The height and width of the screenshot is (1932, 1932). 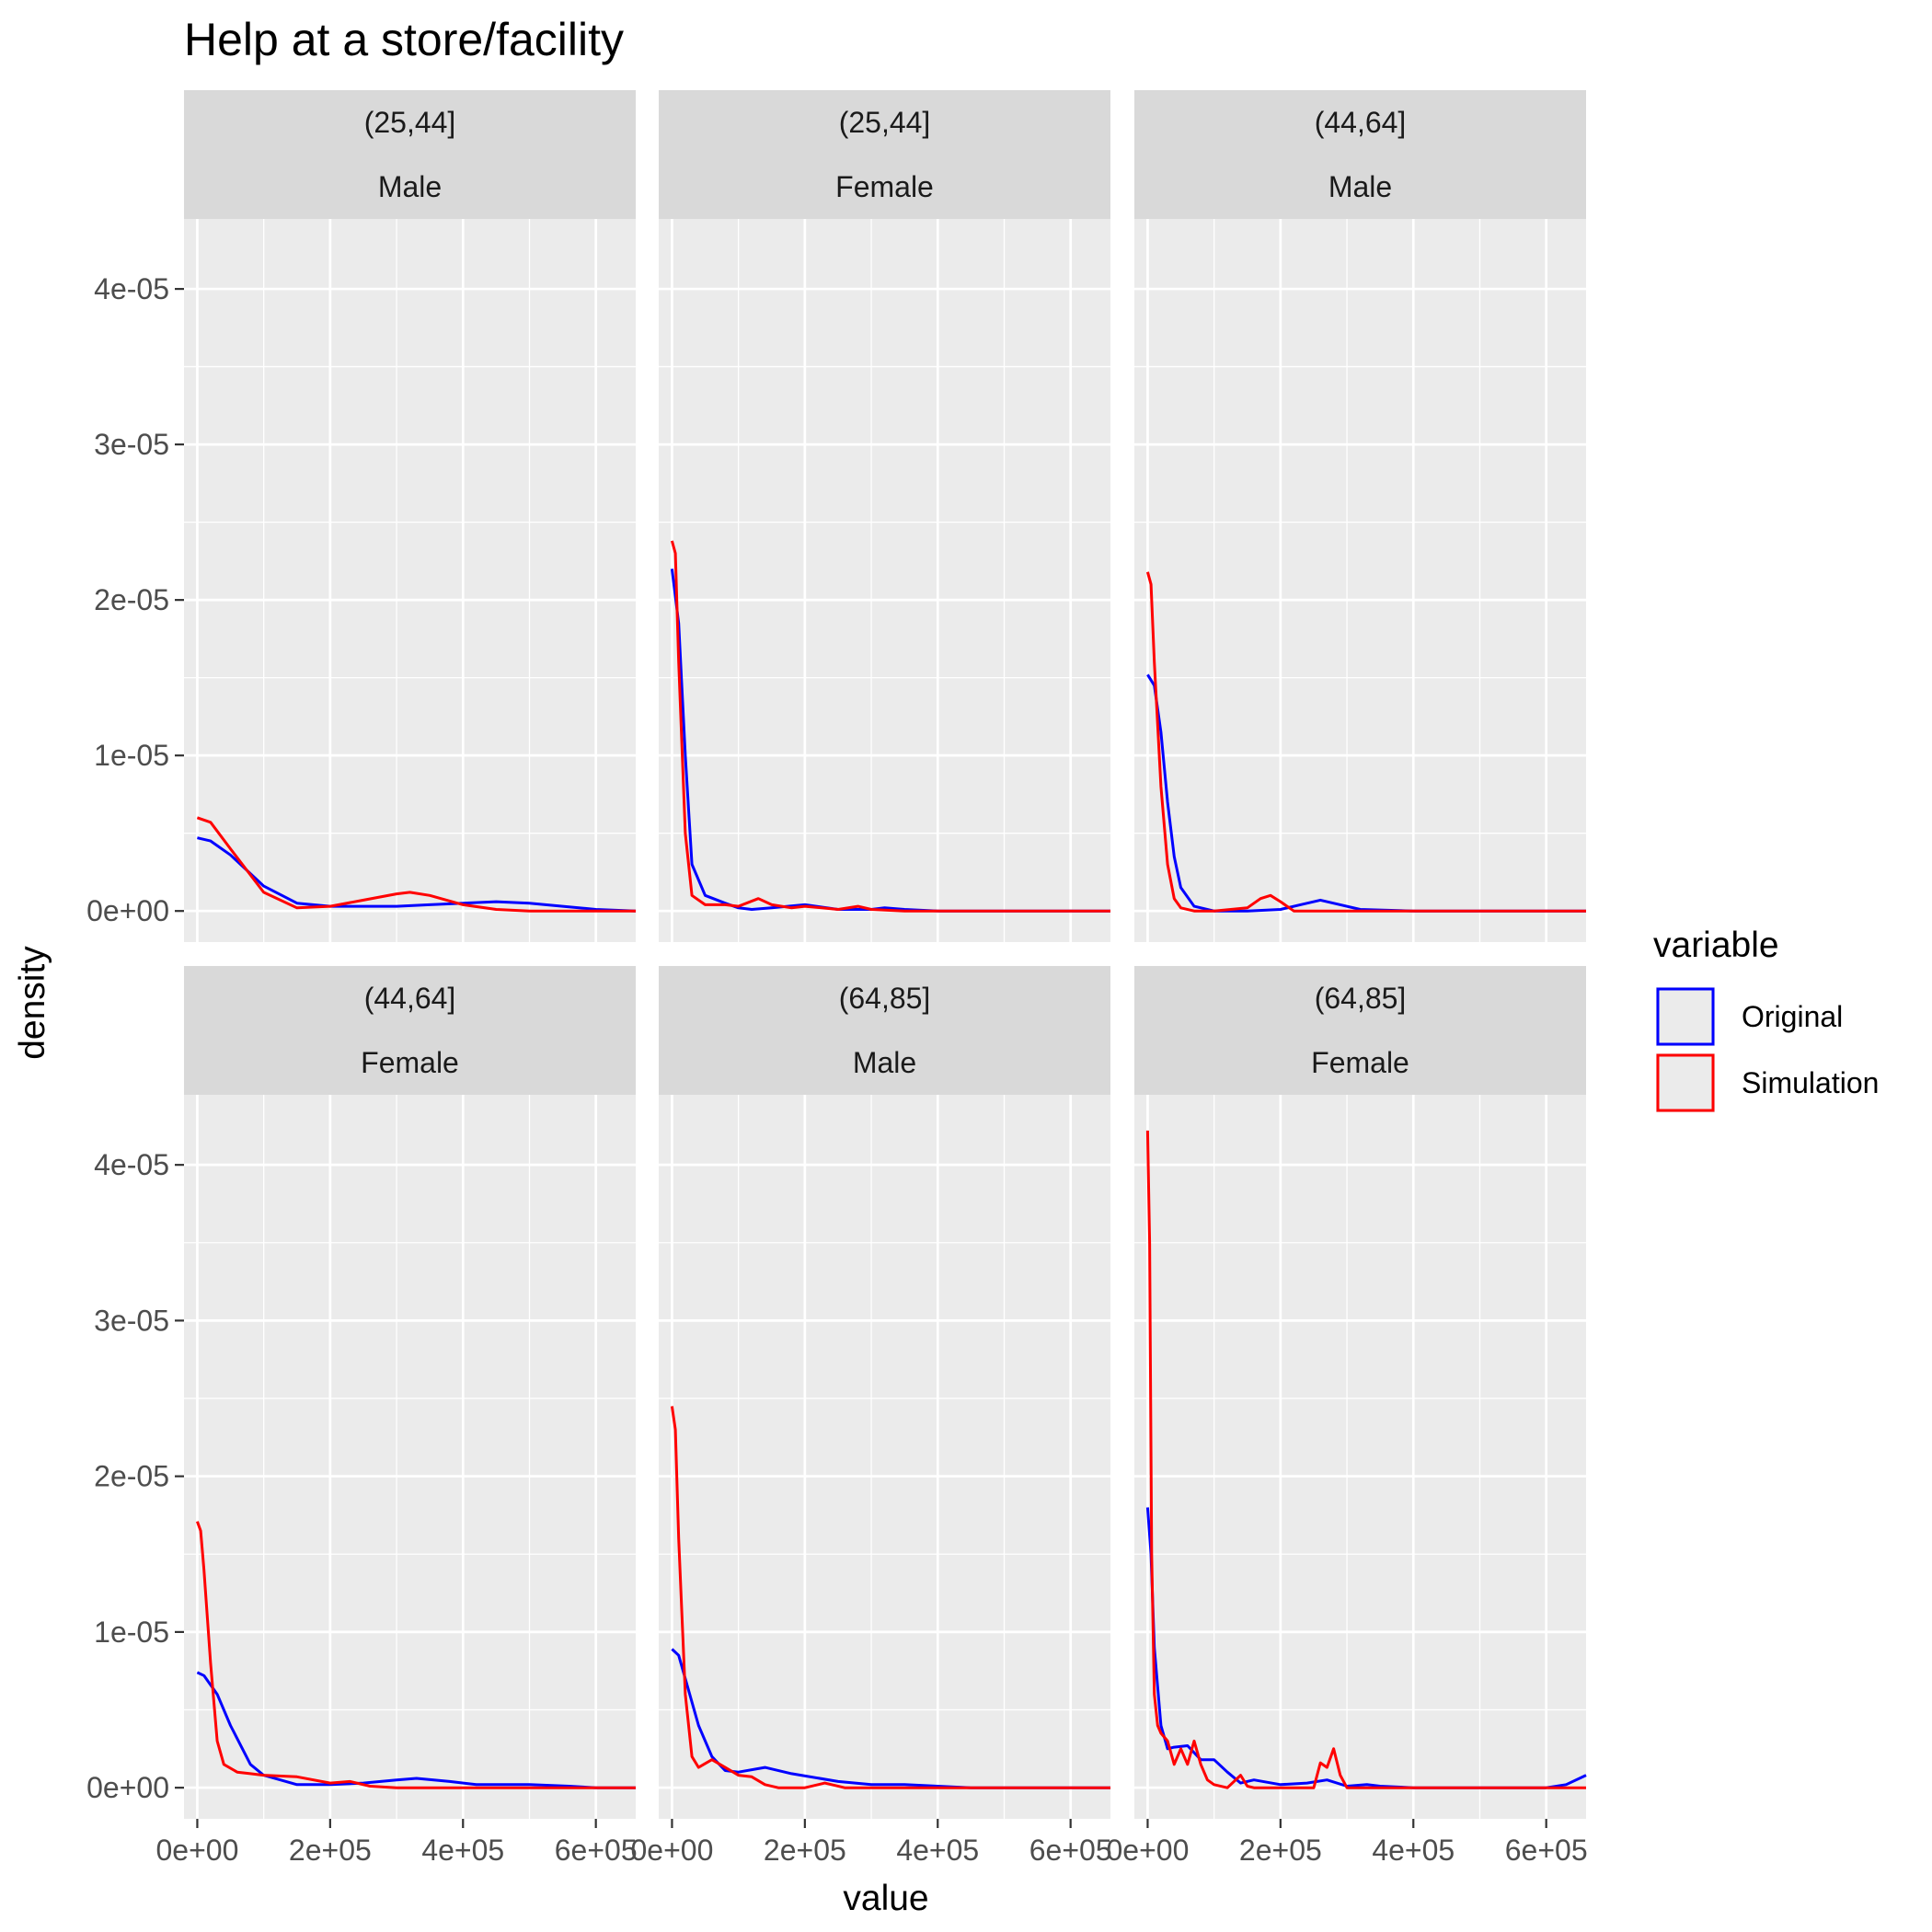 I want to click on facet-panel: (25,44] Male 0e+00 1e-05 2e-05 3e-05 4e-05, so click(x=361, y=516).